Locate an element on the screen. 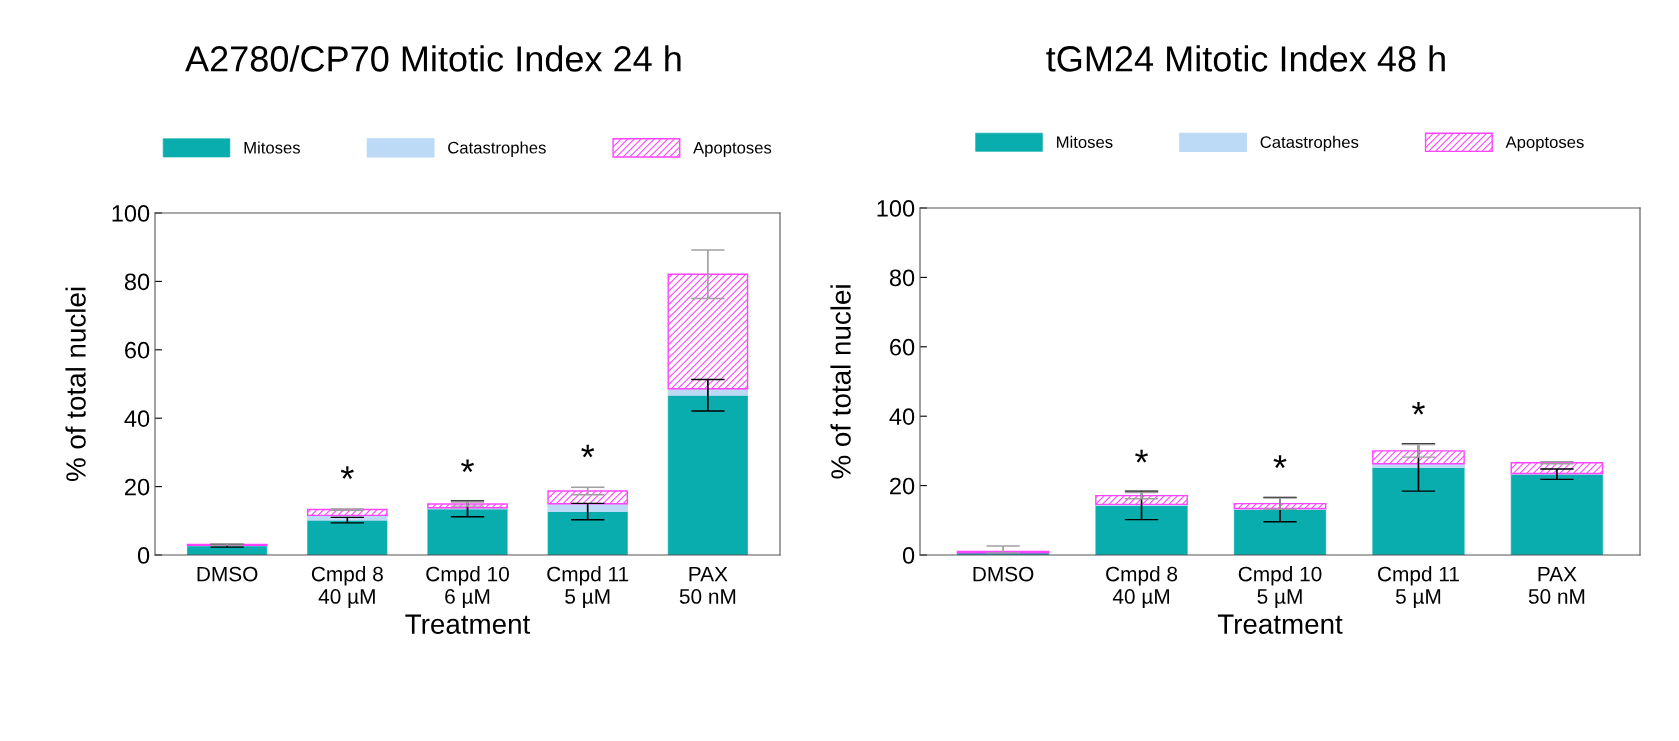 The width and height of the screenshot is (1679, 741). x-tick-label: Cmpd 10 6 µM is located at coordinates (467, 587).